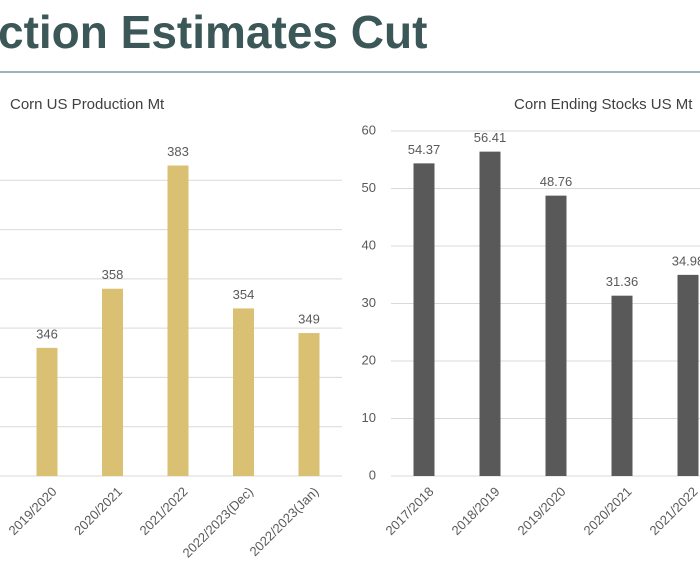 The width and height of the screenshot is (700, 570). What do you see at coordinates (369, 129) in the screenshot?
I see `y-tick-label: 60` at bounding box center [369, 129].